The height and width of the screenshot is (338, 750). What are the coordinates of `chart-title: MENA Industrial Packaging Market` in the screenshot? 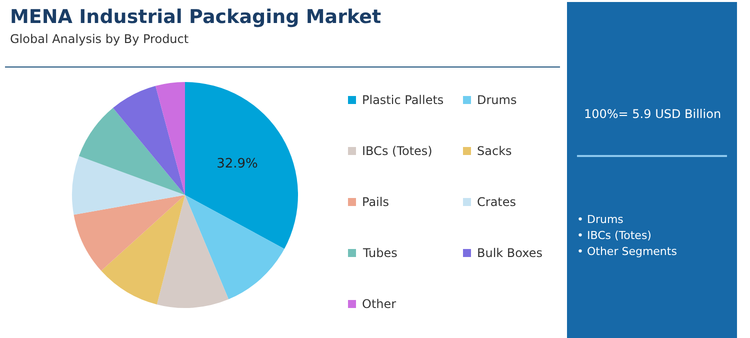 It's located at (196, 17).